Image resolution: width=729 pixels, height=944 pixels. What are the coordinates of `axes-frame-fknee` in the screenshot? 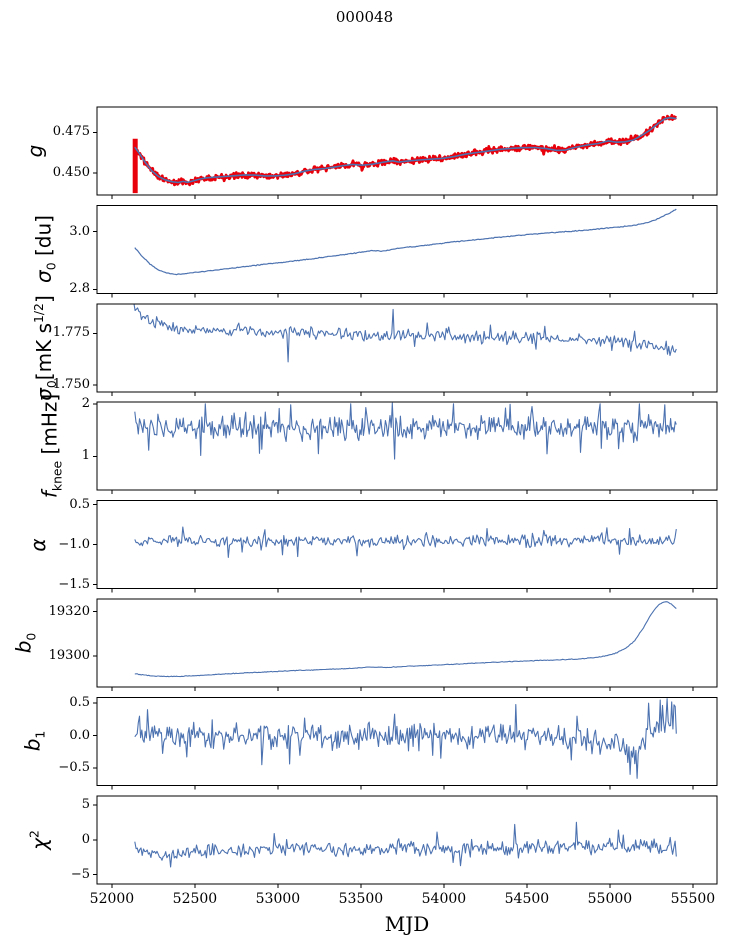 It's located at (407, 446).